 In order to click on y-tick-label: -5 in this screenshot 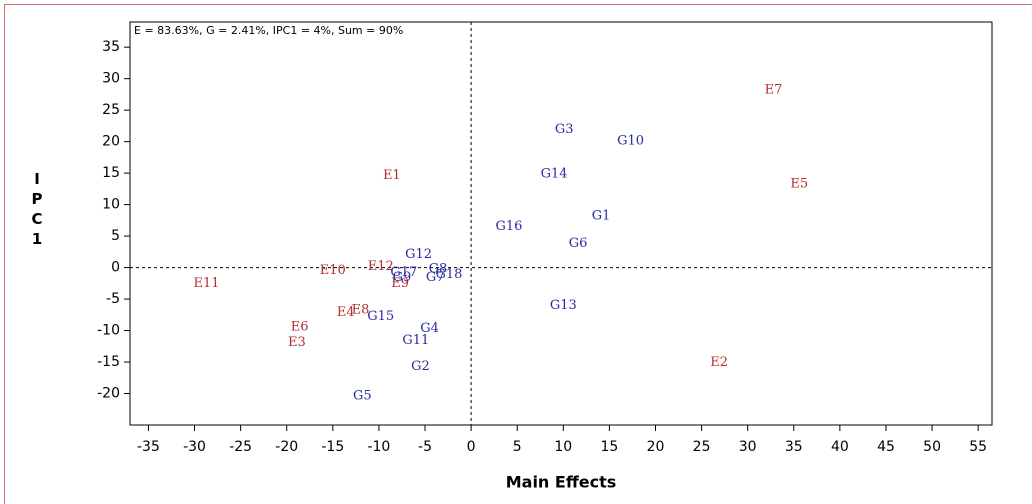, I will do `click(113, 299)`.